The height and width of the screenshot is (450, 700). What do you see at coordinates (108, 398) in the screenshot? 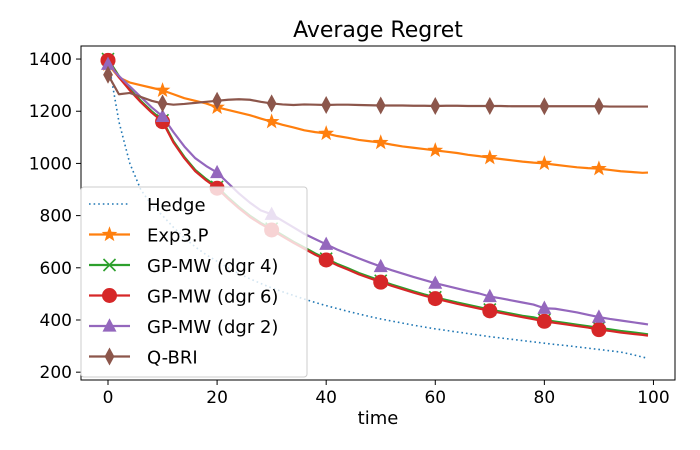
I see `x-tick-label: 0` at bounding box center [108, 398].